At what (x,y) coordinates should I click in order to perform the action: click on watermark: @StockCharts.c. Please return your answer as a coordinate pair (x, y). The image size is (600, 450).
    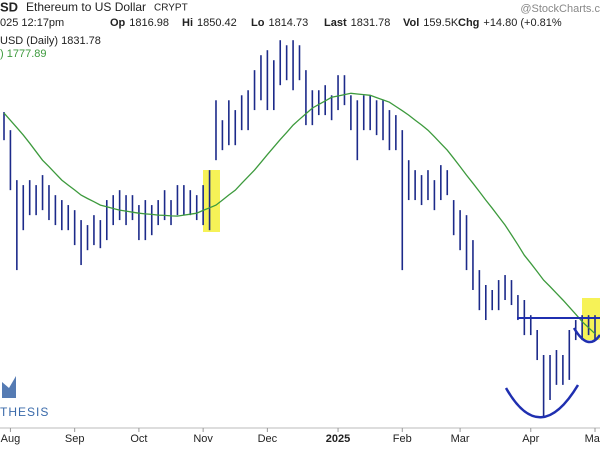
    Looking at the image, I should click on (560, 9).